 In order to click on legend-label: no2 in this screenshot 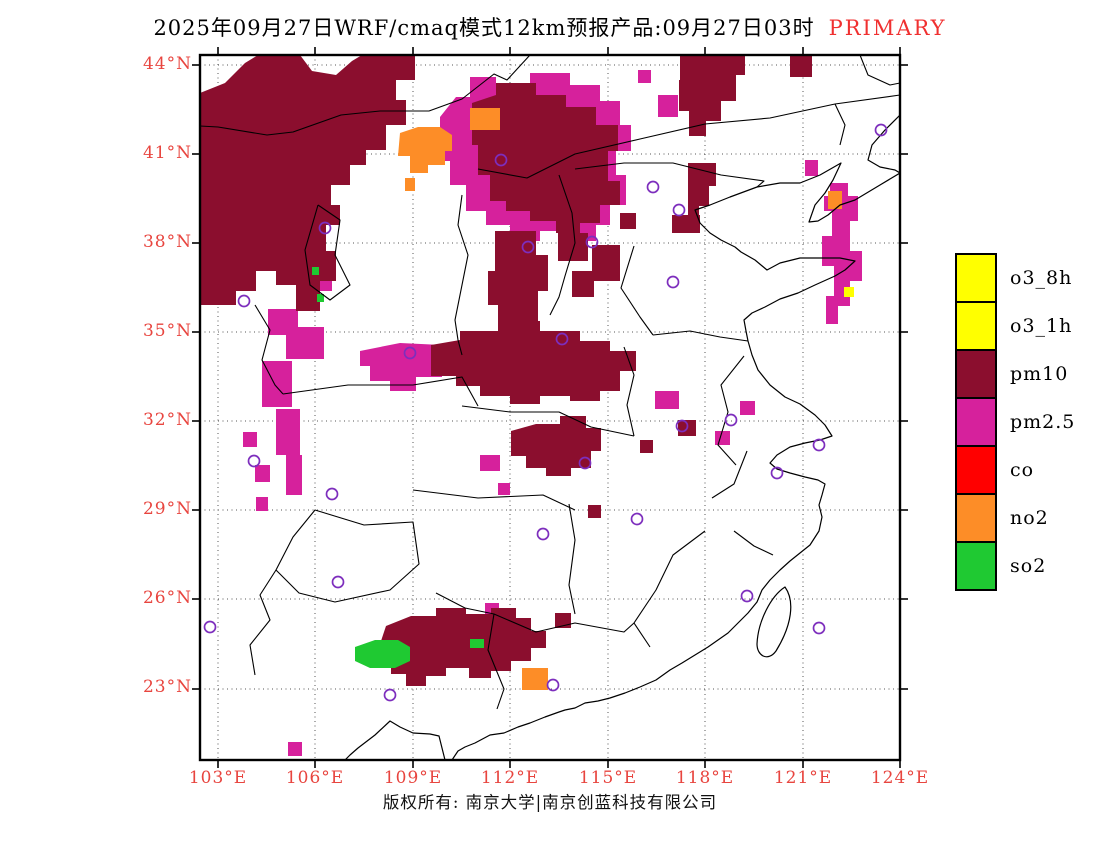, I will do `click(1029, 518)`.